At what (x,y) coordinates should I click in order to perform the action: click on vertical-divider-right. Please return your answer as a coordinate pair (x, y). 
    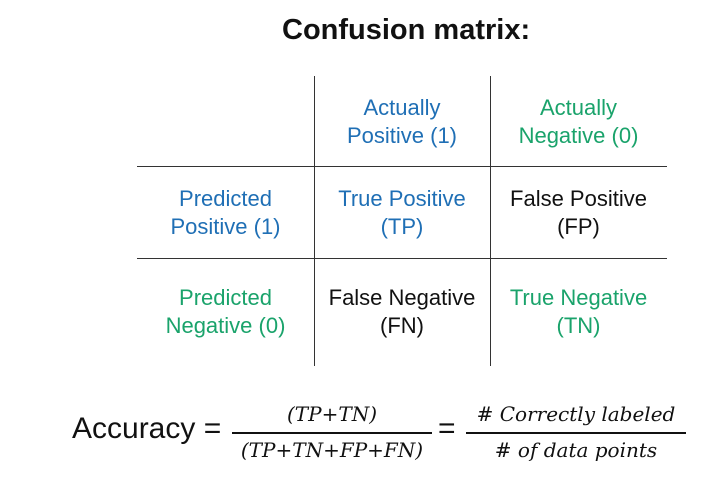
    Looking at the image, I should click on (490, 221).